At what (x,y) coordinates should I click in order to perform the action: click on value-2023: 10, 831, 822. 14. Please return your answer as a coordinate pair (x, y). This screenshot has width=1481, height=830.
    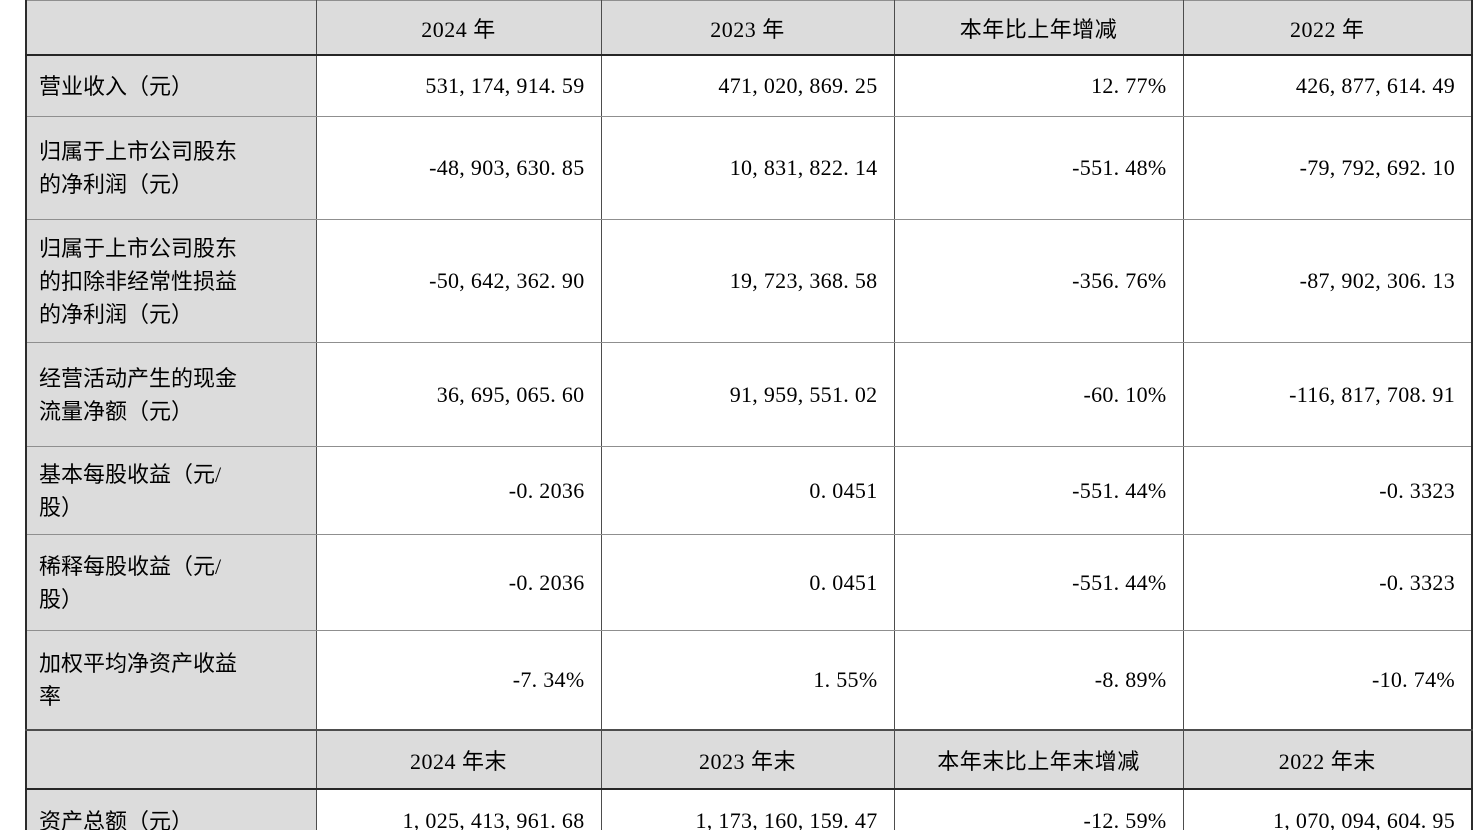
    Looking at the image, I should click on (747, 168).